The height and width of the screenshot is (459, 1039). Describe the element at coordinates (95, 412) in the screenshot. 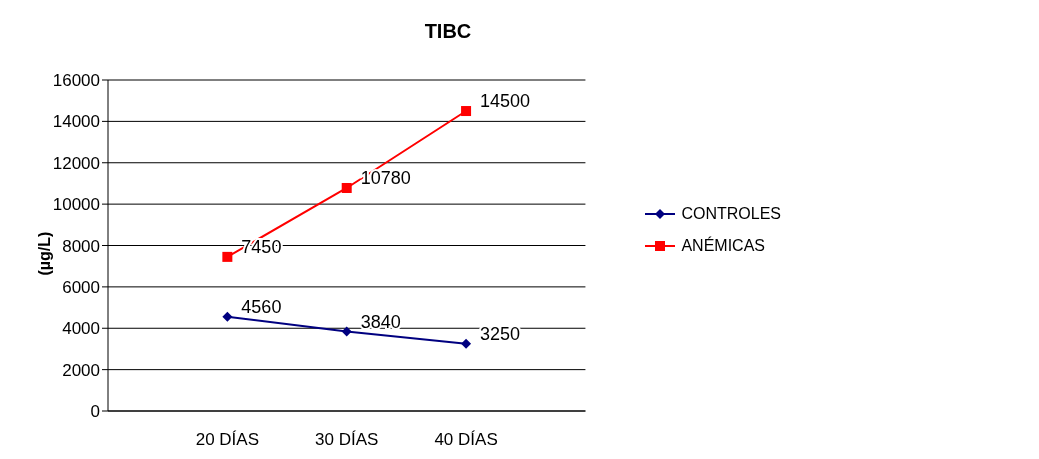

I see `y-tick-label: 0` at that location.